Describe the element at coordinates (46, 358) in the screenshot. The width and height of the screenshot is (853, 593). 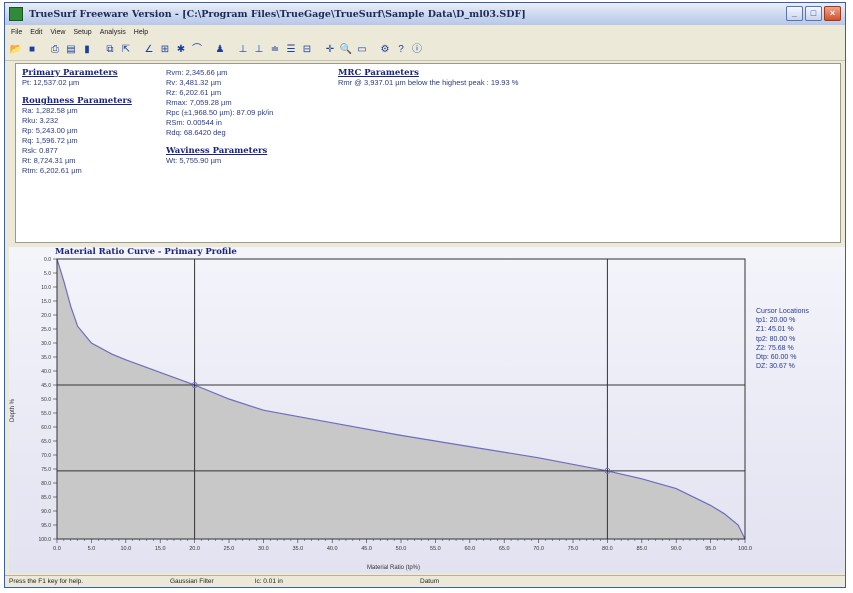
I see `y-tick-label: 35.0` at that location.